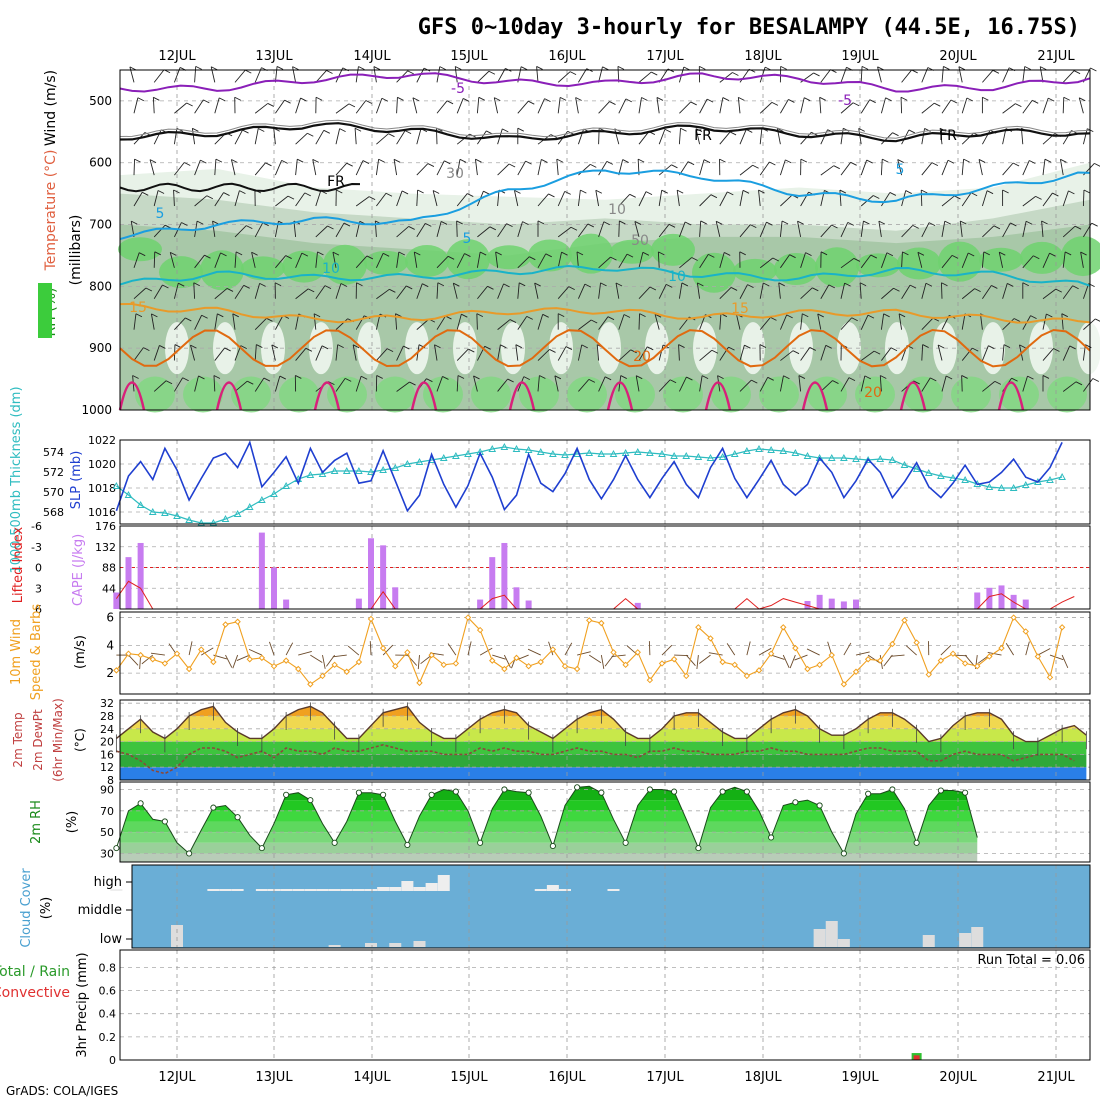 This screenshot has height=1100, width=1100. What do you see at coordinates (35, 993) in the screenshot?
I see `axis-label: Convective` at bounding box center [35, 993].